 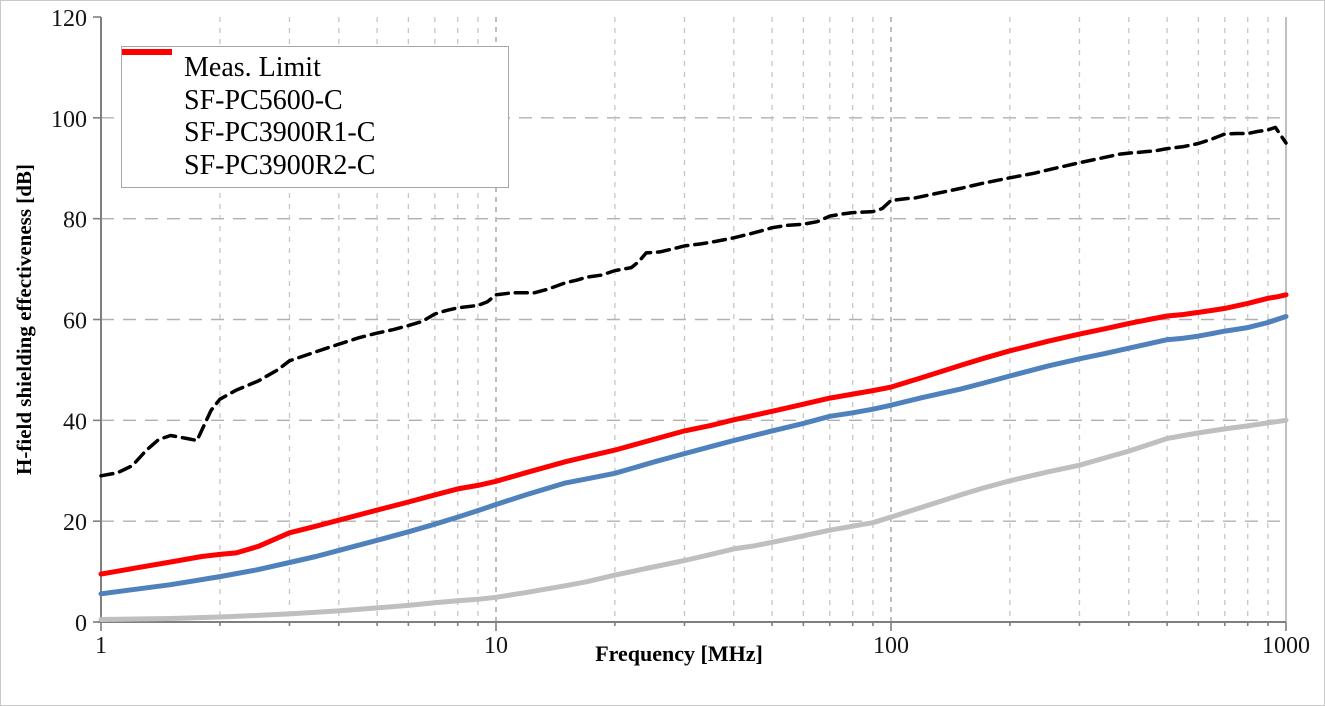 I want to click on legend-line-sample-sf-pc3900r2-c, so click(x=147, y=52).